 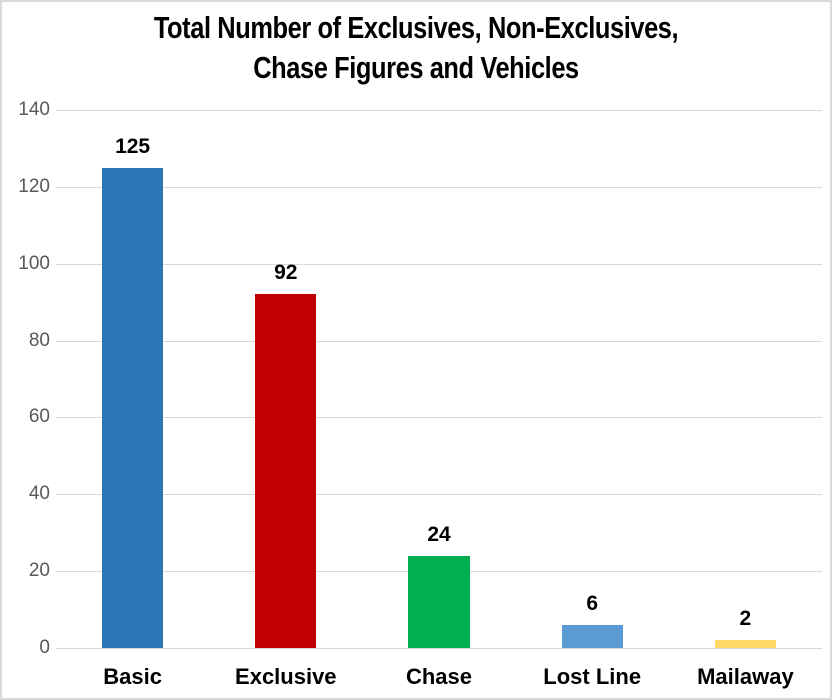 I want to click on y-tick-label-40: 40, so click(x=39, y=494).